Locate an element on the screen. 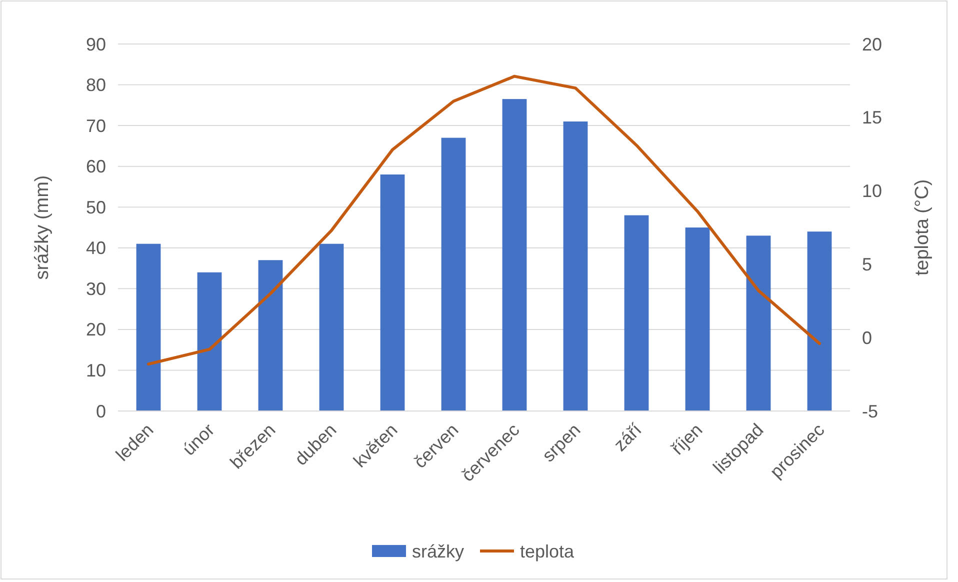 This screenshot has width=958, height=582. y2-axis-title: teplota (°C) is located at coordinates (922, 227).